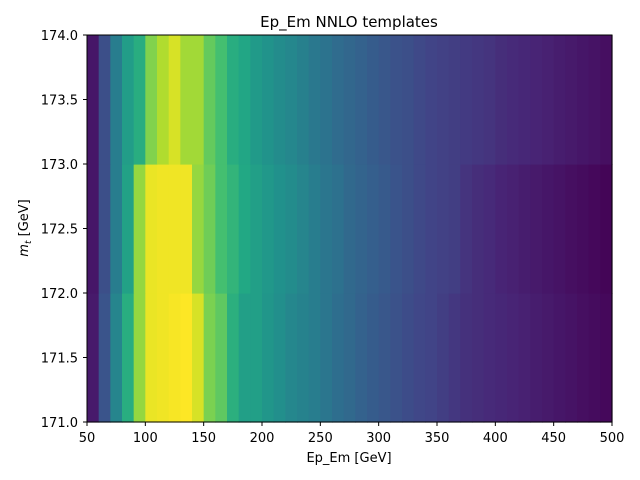  Describe the element at coordinates (59, 36) in the screenshot. I see `y-tick-label: 174.0` at that location.